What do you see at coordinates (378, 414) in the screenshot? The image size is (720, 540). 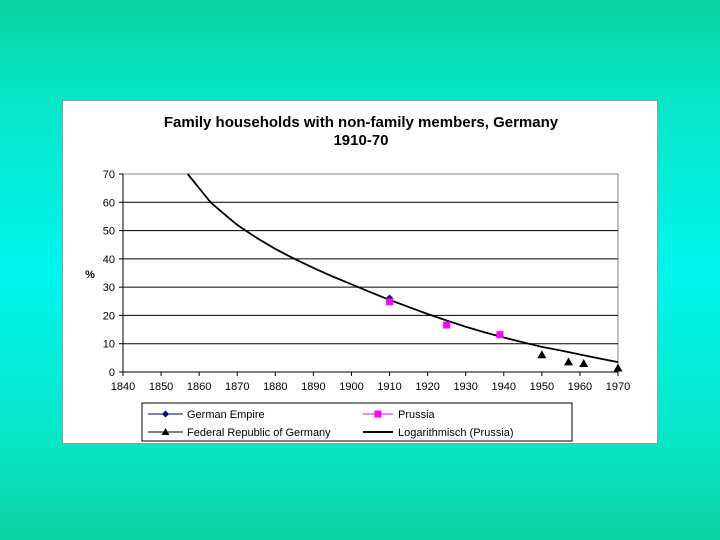 I see `legend-marker-prussia` at bounding box center [378, 414].